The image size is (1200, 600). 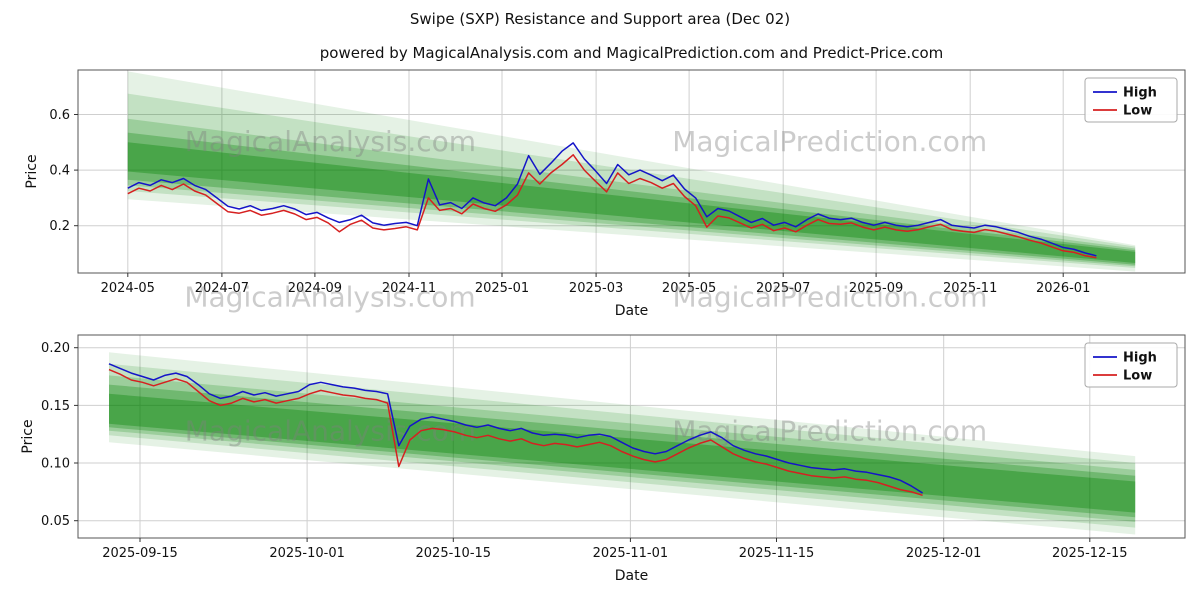 What do you see at coordinates (502, 288) in the screenshot?
I see `x-tick-label: 2025-01` at bounding box center [502, 288].